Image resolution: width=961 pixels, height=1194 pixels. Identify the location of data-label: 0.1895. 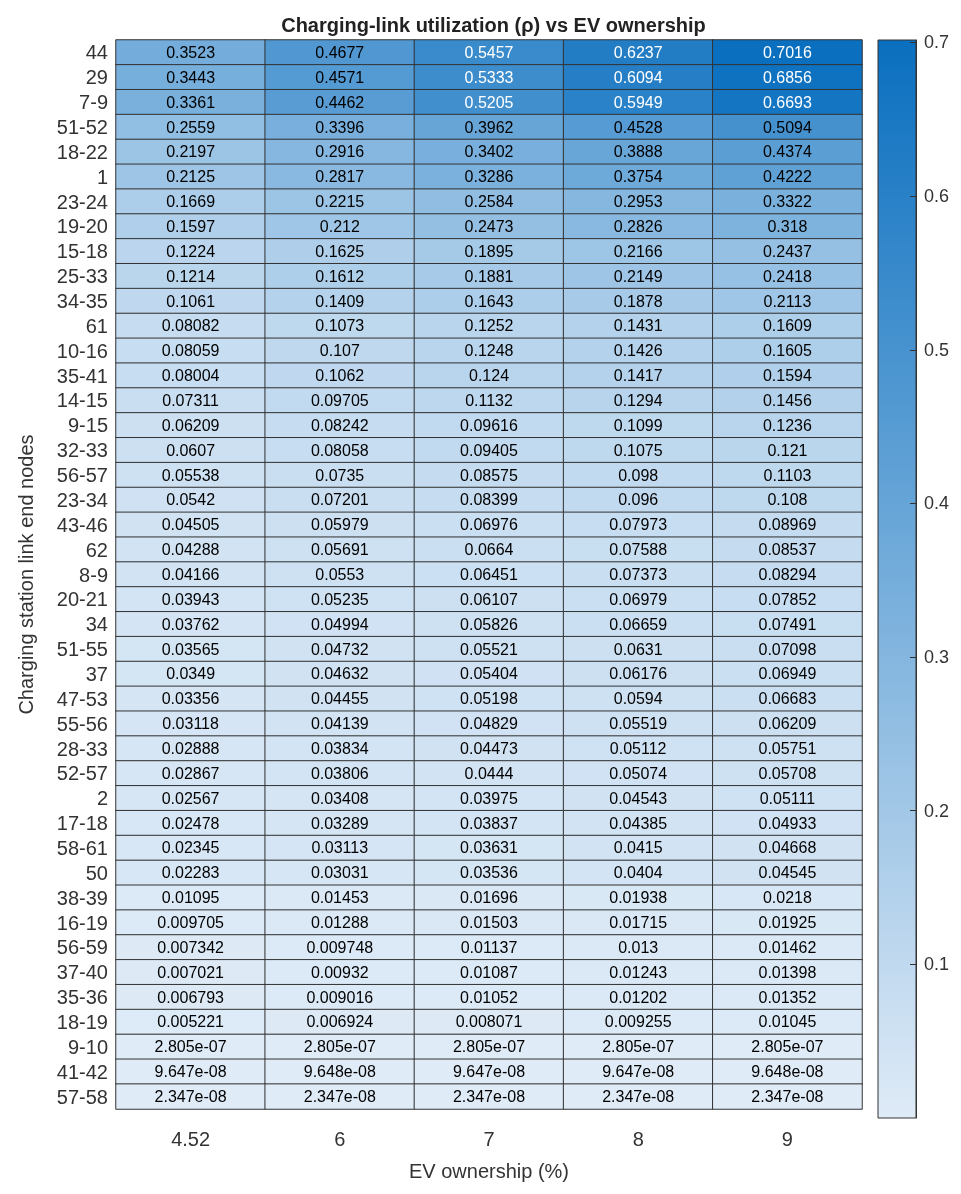
(489, 251).